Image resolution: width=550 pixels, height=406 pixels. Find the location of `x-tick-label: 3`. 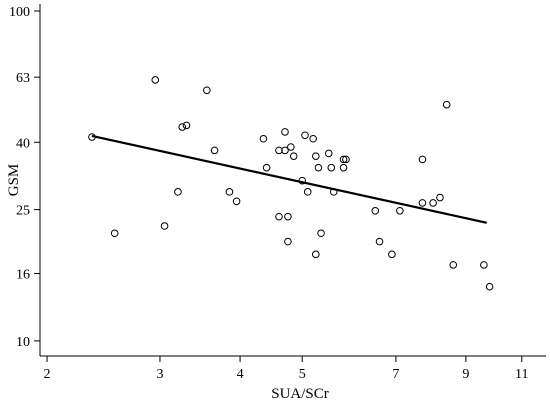

x-tick-label: 3 is located at coordinates (159, 374).